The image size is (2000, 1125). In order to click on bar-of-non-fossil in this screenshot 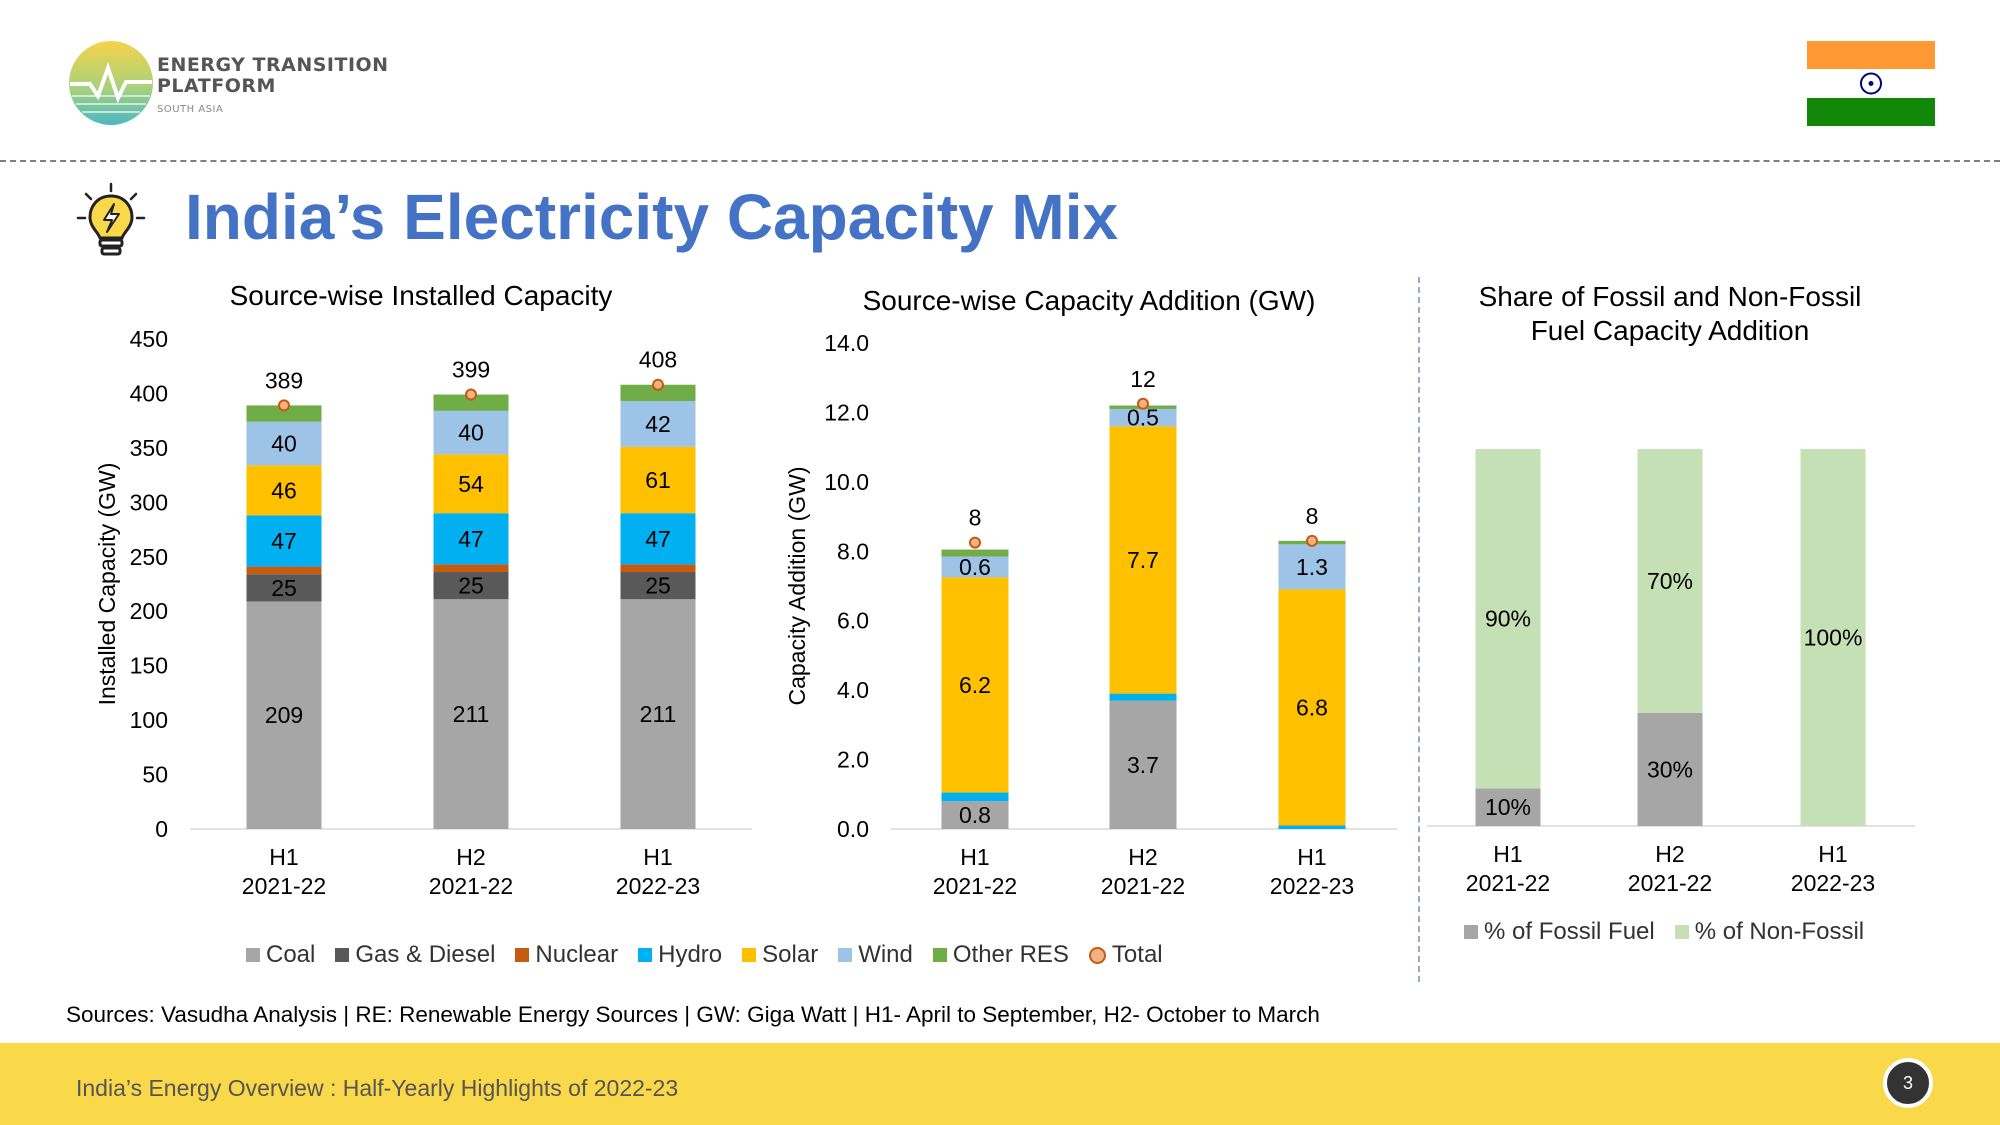, I will do `click(1508, 619)`.